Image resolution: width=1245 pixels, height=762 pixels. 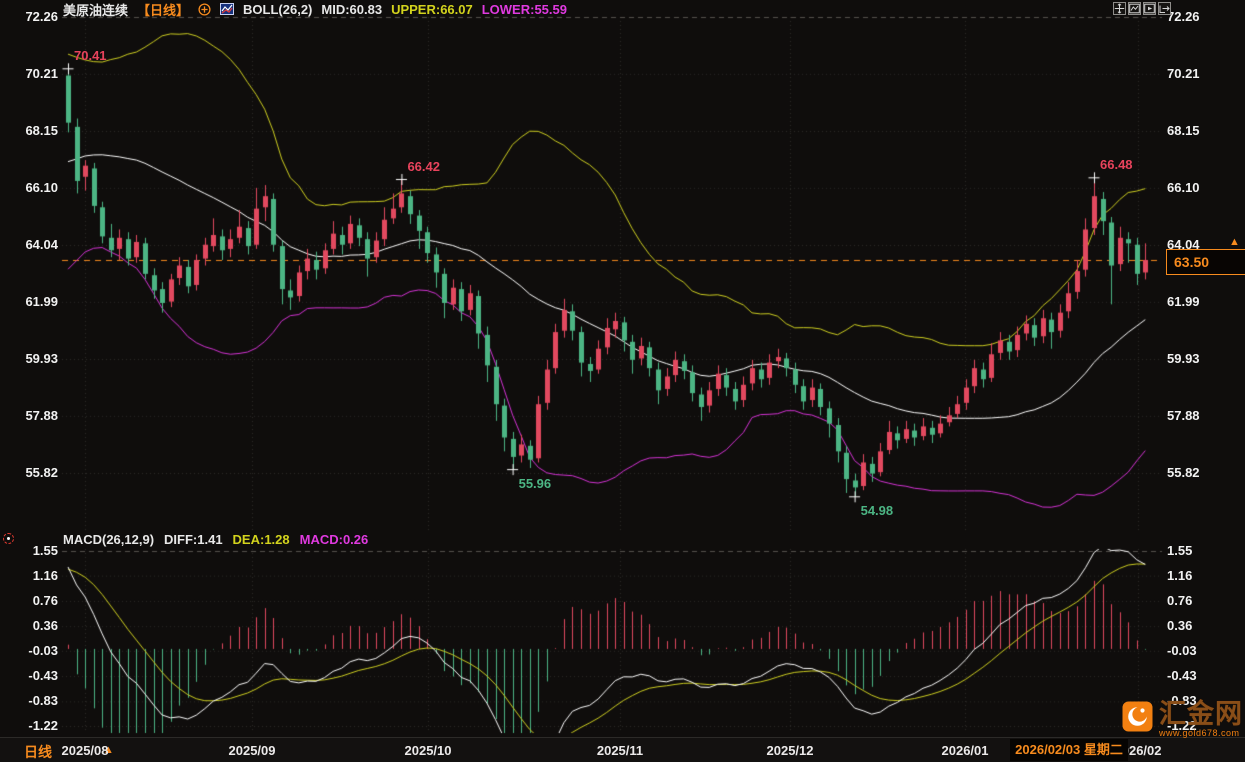 I want to click on main-y-axis-label-left: 57.88, so click(x=41, y=415).